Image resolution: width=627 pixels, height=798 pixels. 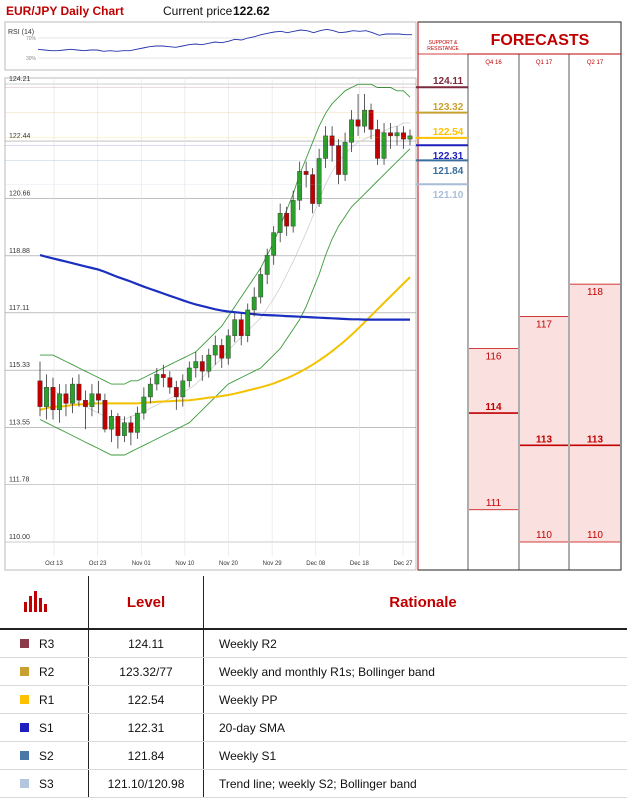 I want to click on forecast-mid-label: 114, so click(x=493, y=407).